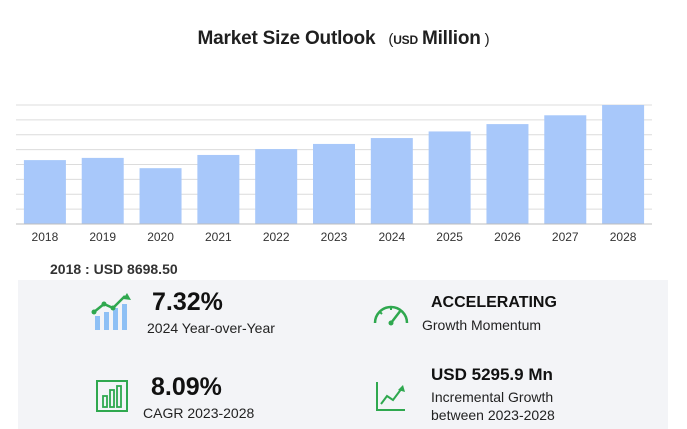  I want to click on x-tick-label-2025: 2025, so click(449, 237).